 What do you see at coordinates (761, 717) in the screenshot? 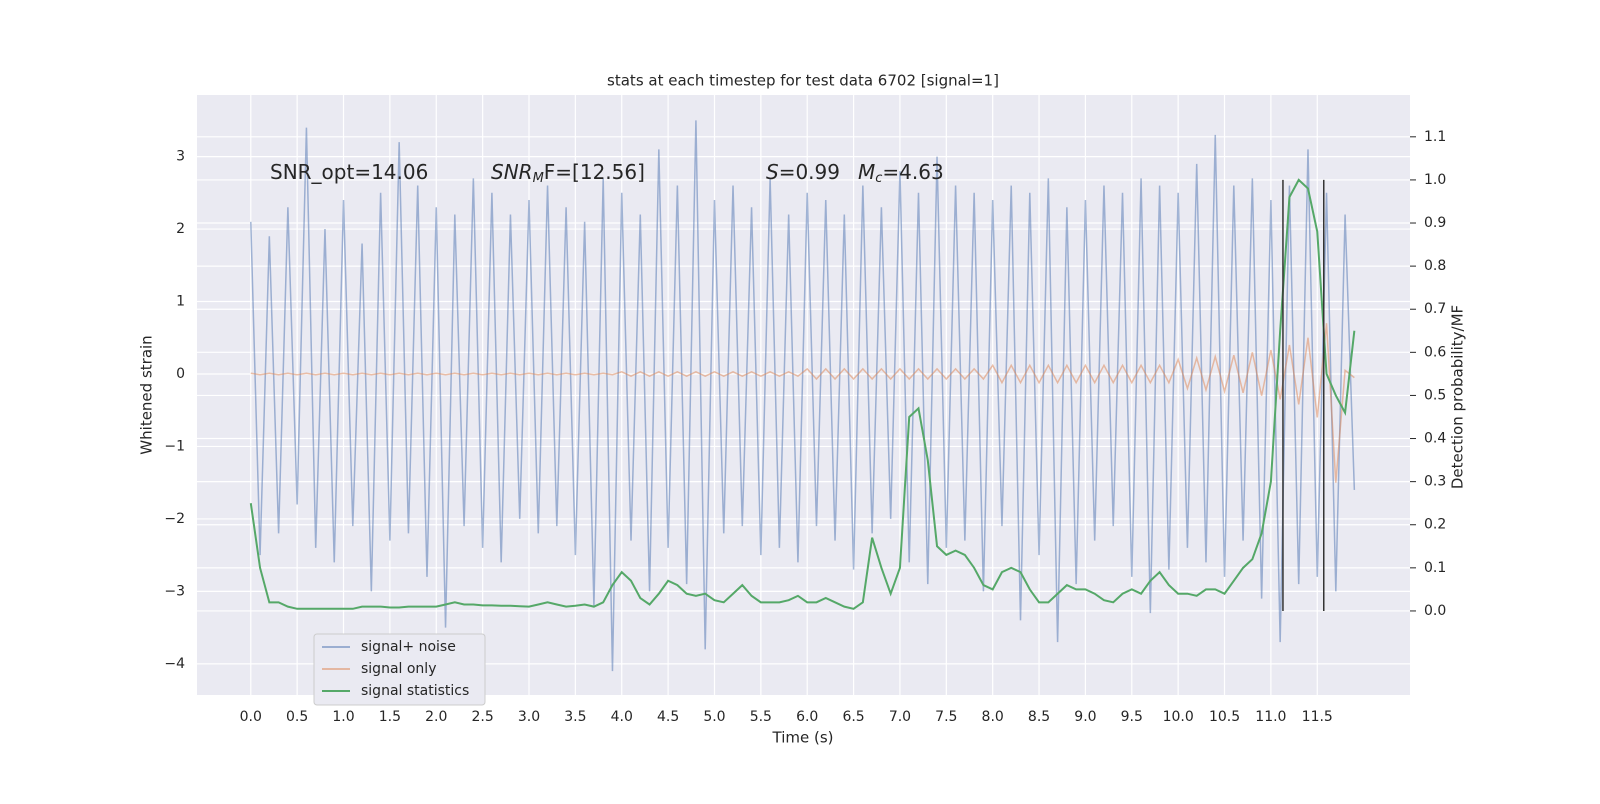
I see `x-tick-label: 5.5` at bounding box center [761, 717].